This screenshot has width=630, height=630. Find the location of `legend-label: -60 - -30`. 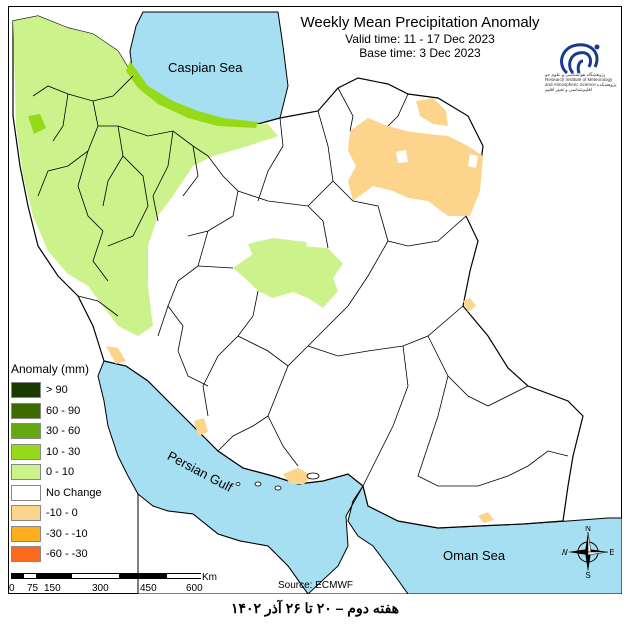

legend-label: -60 - -30 is located at coordinates (67, 554).